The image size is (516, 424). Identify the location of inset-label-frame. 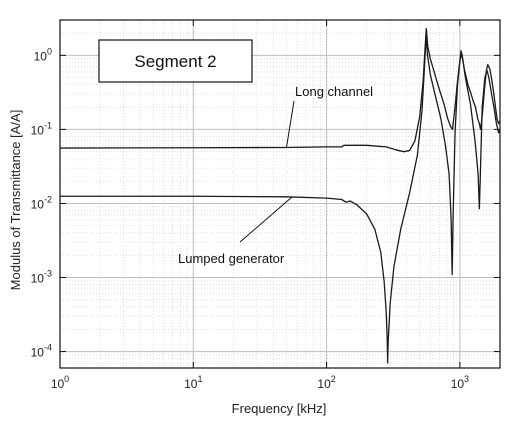
(175, 61).